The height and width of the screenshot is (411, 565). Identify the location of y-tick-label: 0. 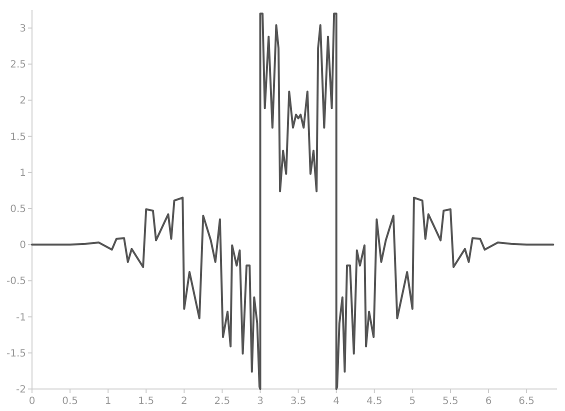
(23, 246).